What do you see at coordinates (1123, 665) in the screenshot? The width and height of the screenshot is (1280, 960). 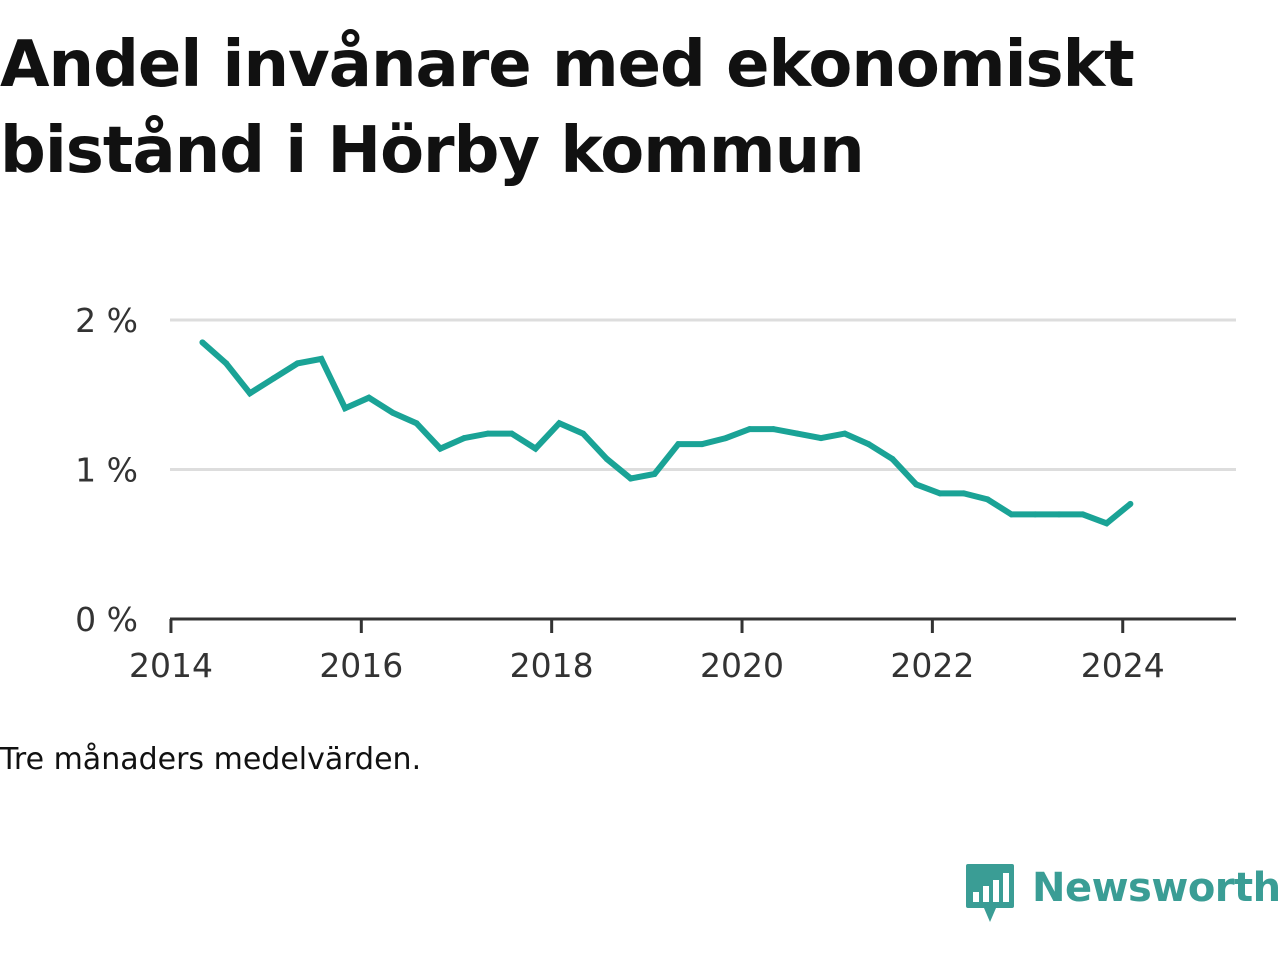 I see `x-tick-label-5: 2024` at bounding box center [1123, 665].